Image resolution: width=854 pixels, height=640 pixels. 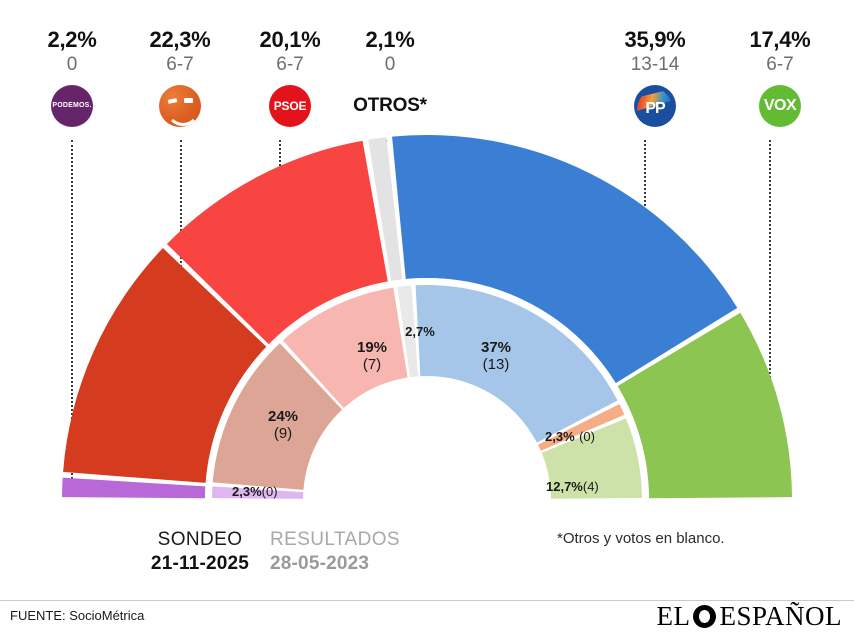 I want to click on logo-wrap-pp: PP, so click(x=655, y=106).